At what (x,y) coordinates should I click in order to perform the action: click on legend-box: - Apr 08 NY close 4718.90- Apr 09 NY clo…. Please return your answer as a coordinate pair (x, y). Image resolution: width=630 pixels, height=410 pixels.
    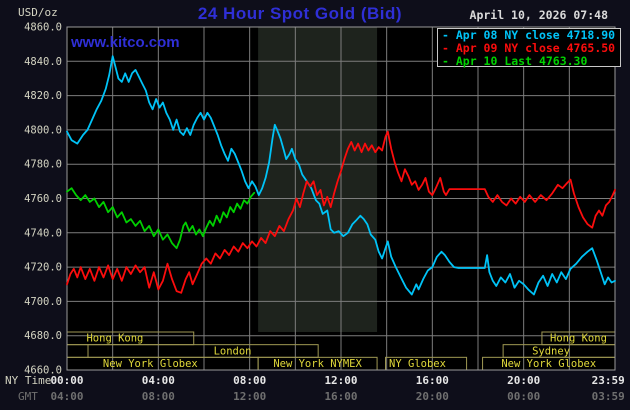
    Looking at the image, I should click on (529, 48).